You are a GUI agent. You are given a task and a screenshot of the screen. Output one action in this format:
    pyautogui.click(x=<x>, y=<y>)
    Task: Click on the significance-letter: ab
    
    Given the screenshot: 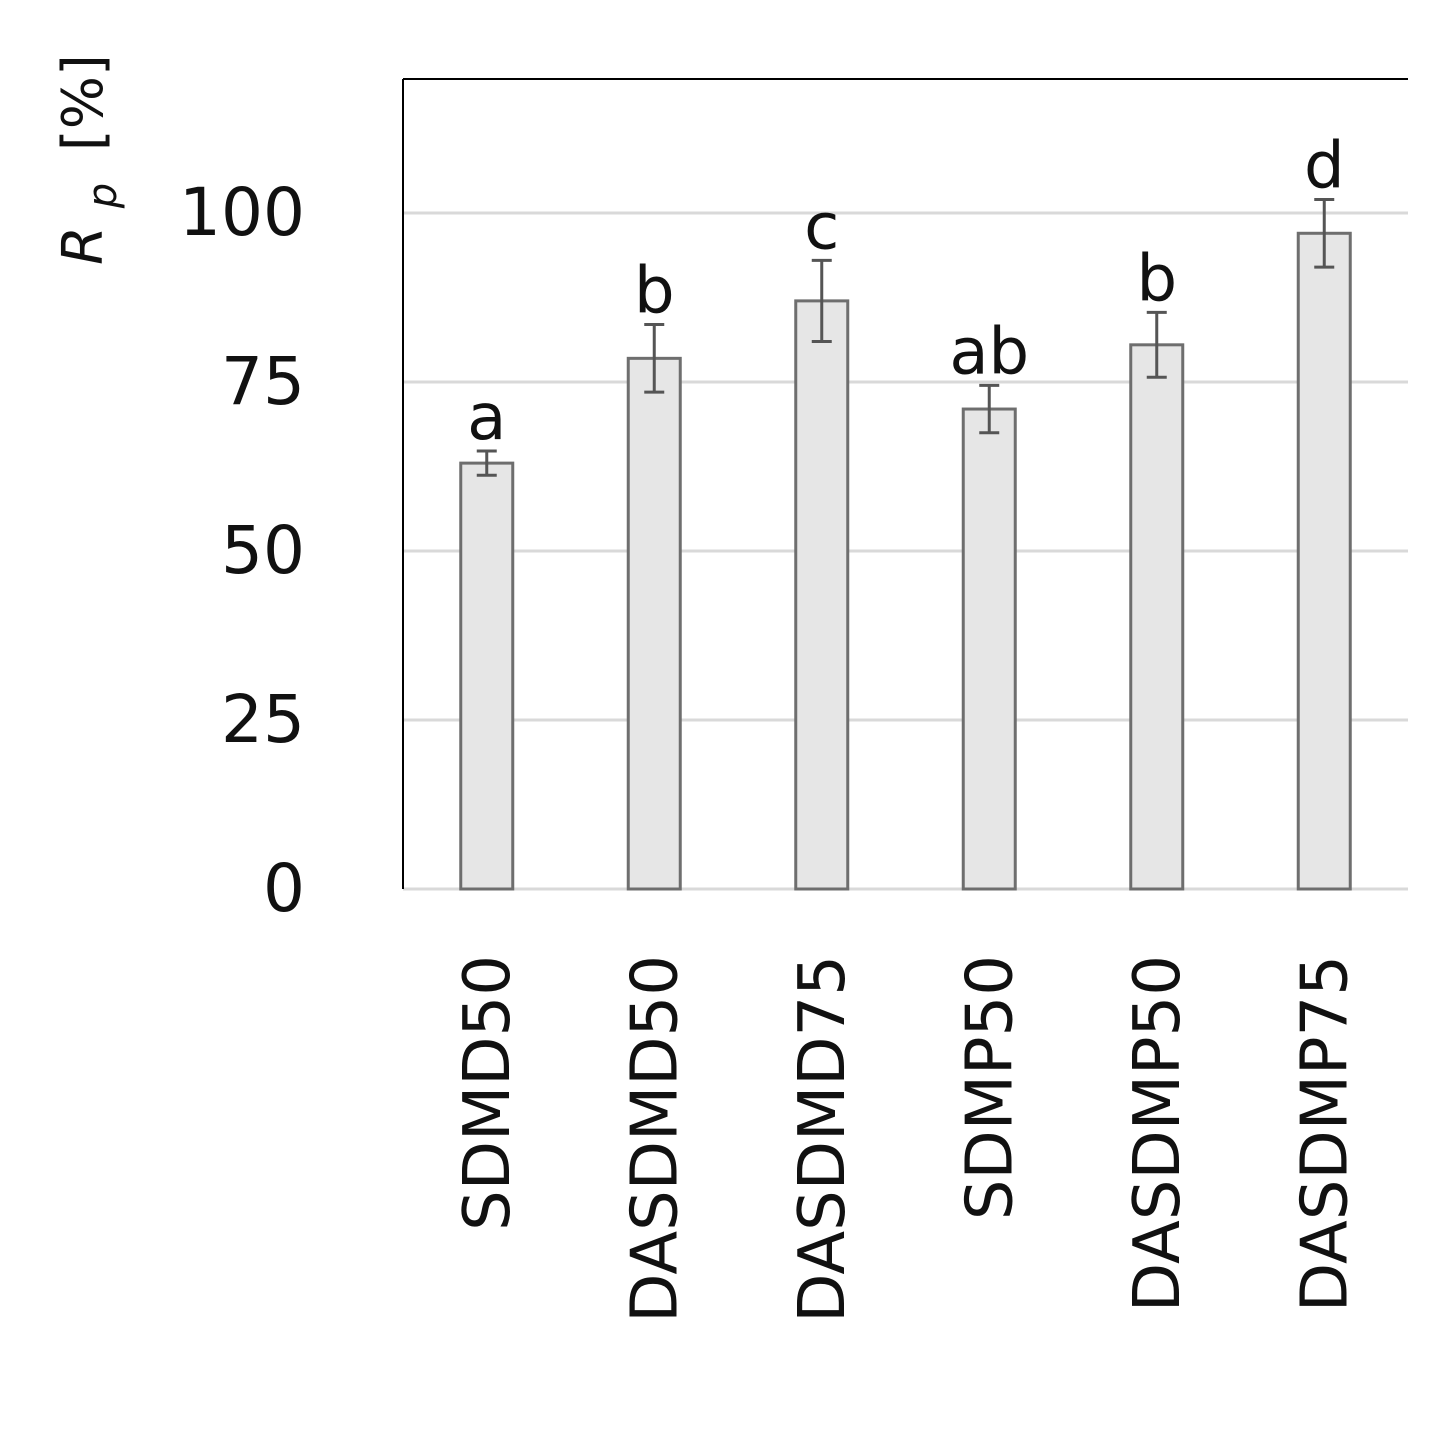 What is the action you would take?
    pyautogui.click(x=989, y=352)
    